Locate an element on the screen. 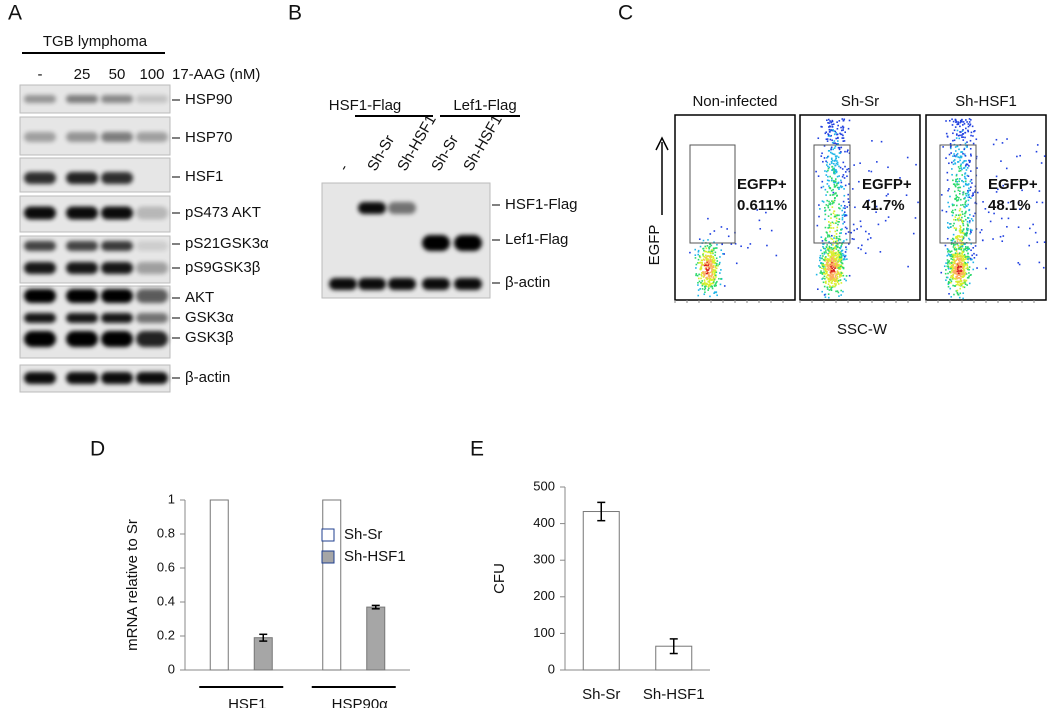 The height and width of the screenshot is (708, 1050). y-tick-label: 0.4 is located at coordinates (166, 600).